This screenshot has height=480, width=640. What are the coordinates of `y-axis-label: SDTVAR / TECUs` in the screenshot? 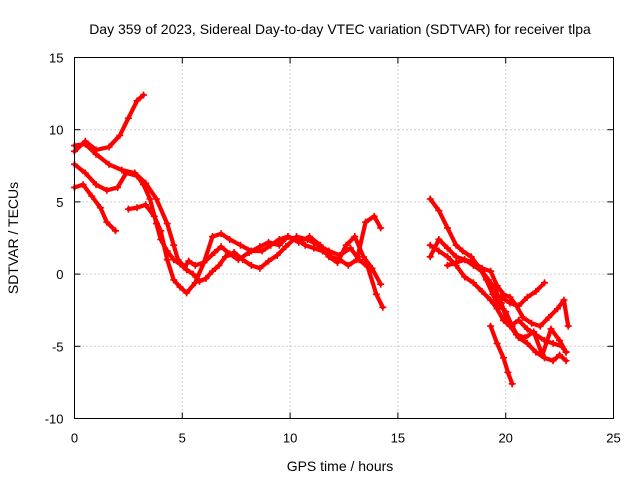 It's located at (13, 238).